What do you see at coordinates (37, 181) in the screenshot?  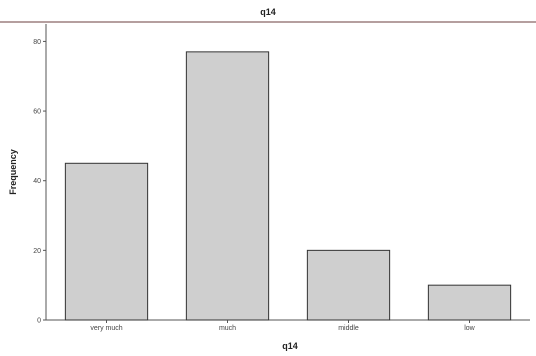 I see `y-tick-label: 40` at bounding box center [37, 181].